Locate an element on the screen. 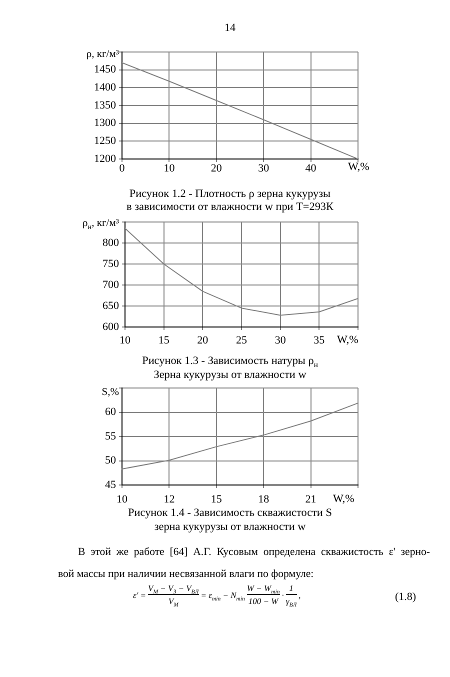 This screenshot has width=450, height=677. y-tick-label: 1400 is located at coordinates (105, 88).